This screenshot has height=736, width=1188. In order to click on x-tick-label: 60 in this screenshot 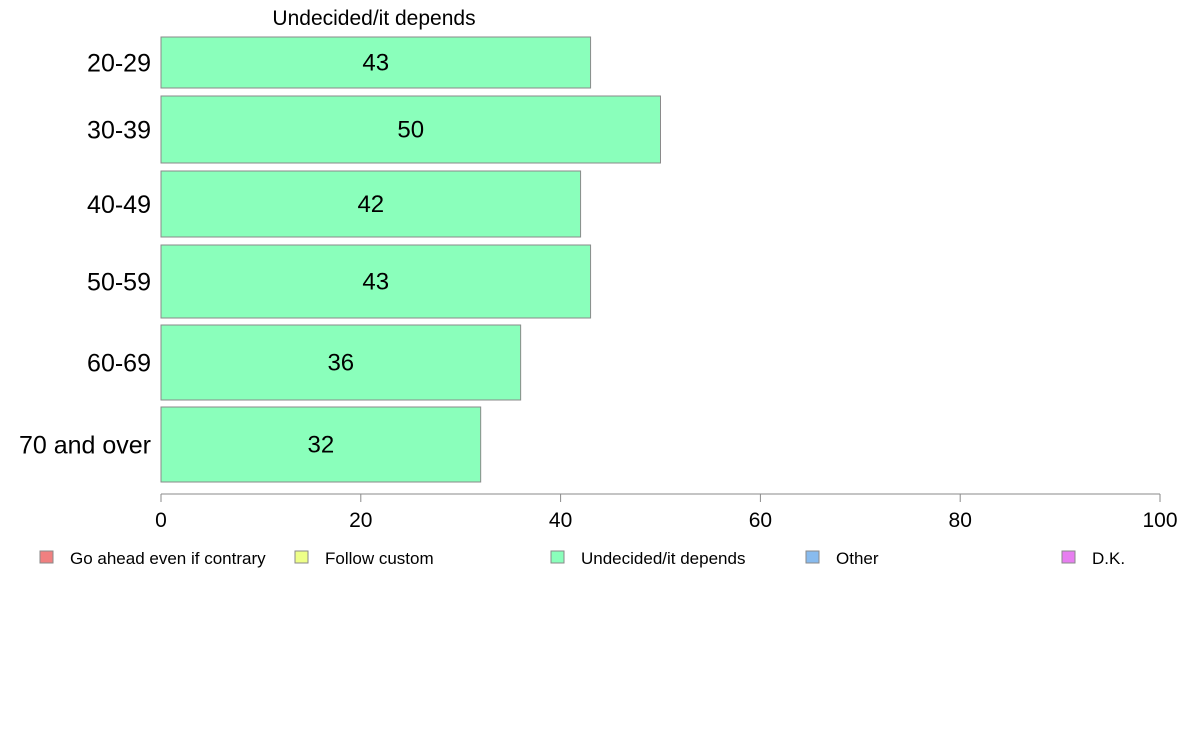, I will do `click(760, 520)`.